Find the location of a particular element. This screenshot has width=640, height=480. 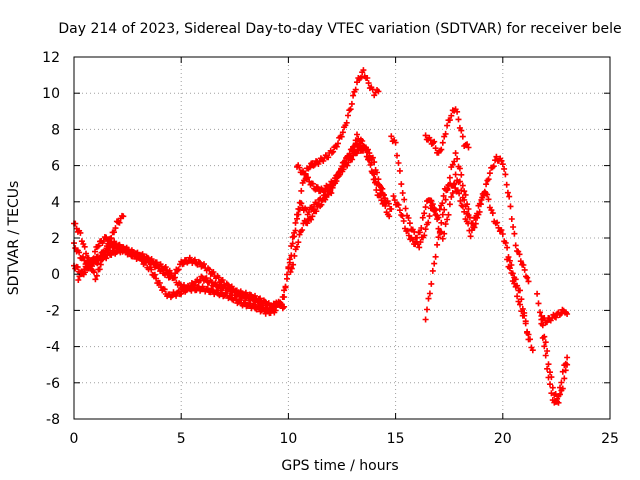

y-tick-label: -4 is located at coordinates (53, 348).